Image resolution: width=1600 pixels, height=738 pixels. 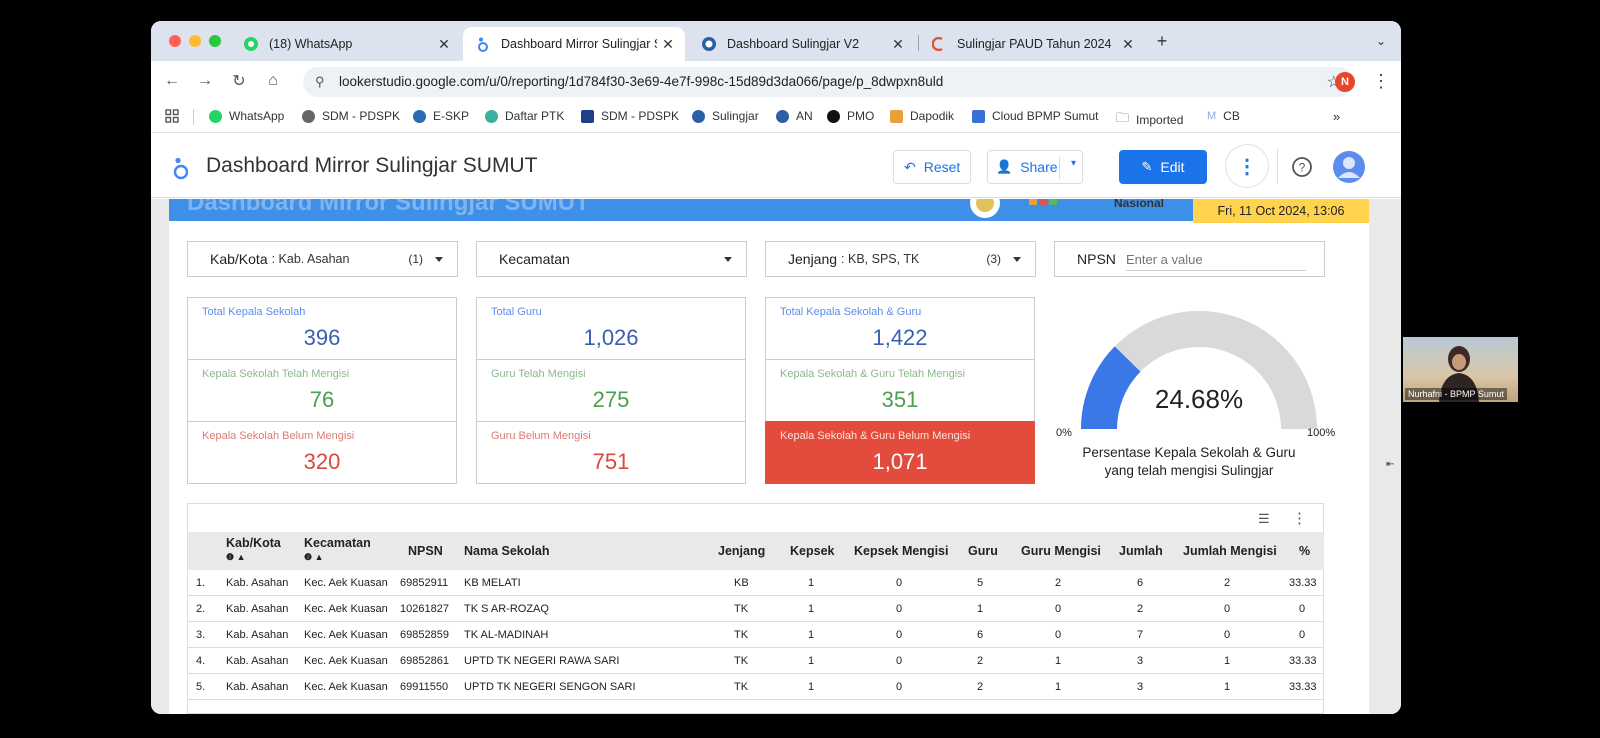 What do you see at coordinates (1299, 518) in the screenshot?
I see `table-more-icon: ⋮` at bounding box center [1299, 518].